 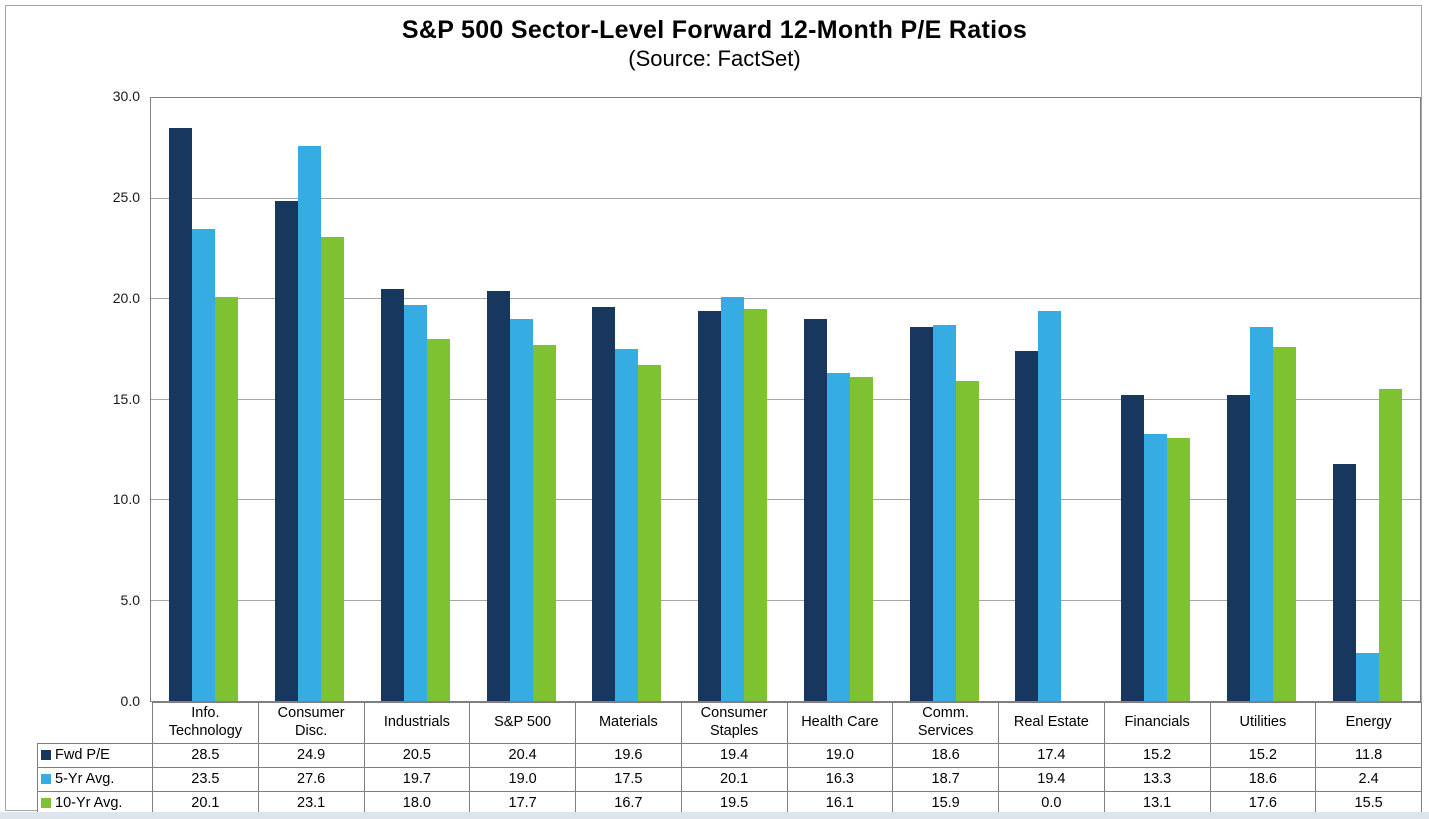 I want to click on row-label: Fwd P/E, so click(x=95, y=755).